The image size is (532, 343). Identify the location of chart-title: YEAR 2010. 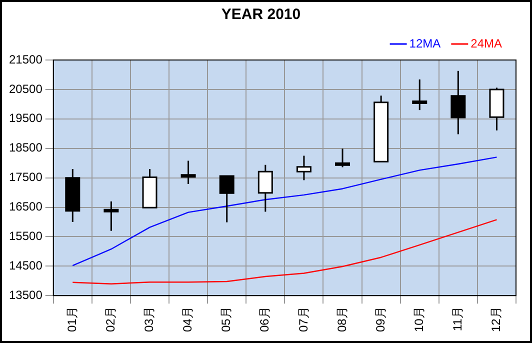
(261, 15).